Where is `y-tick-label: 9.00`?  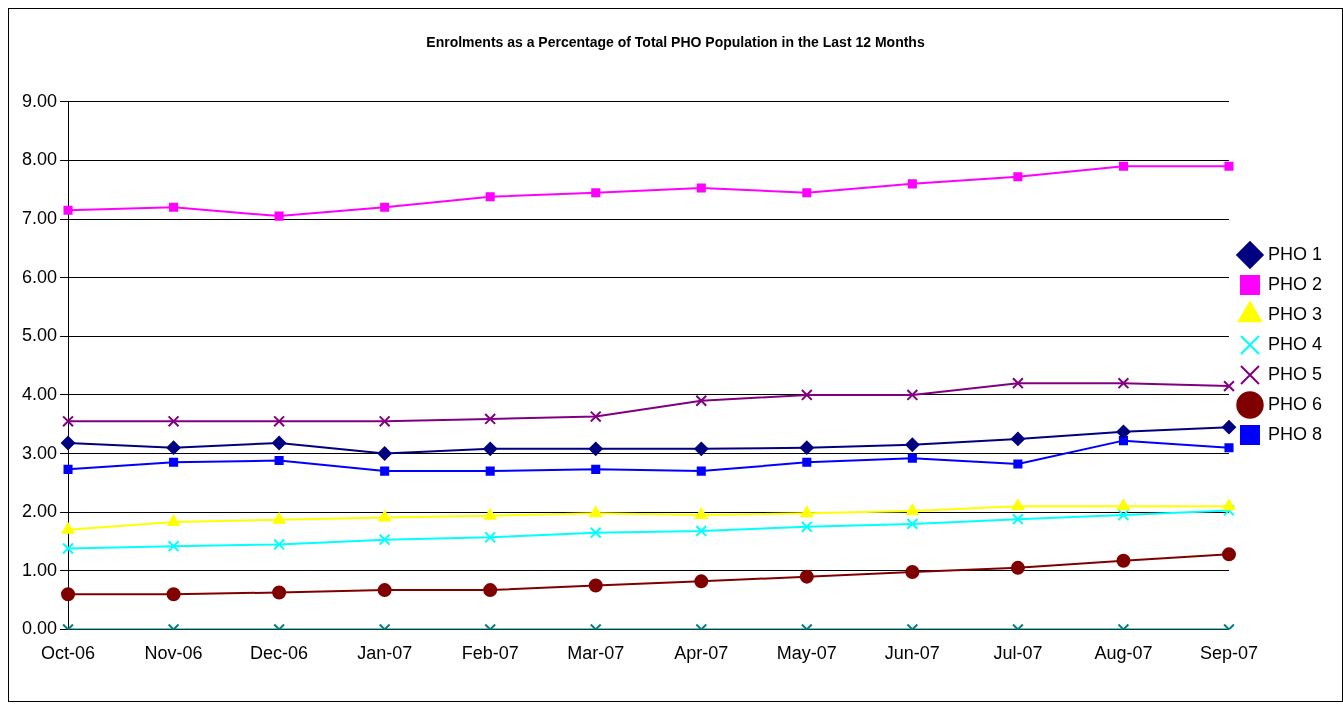
y-tick-label: 9.00 is located at coordinates (39, 100).